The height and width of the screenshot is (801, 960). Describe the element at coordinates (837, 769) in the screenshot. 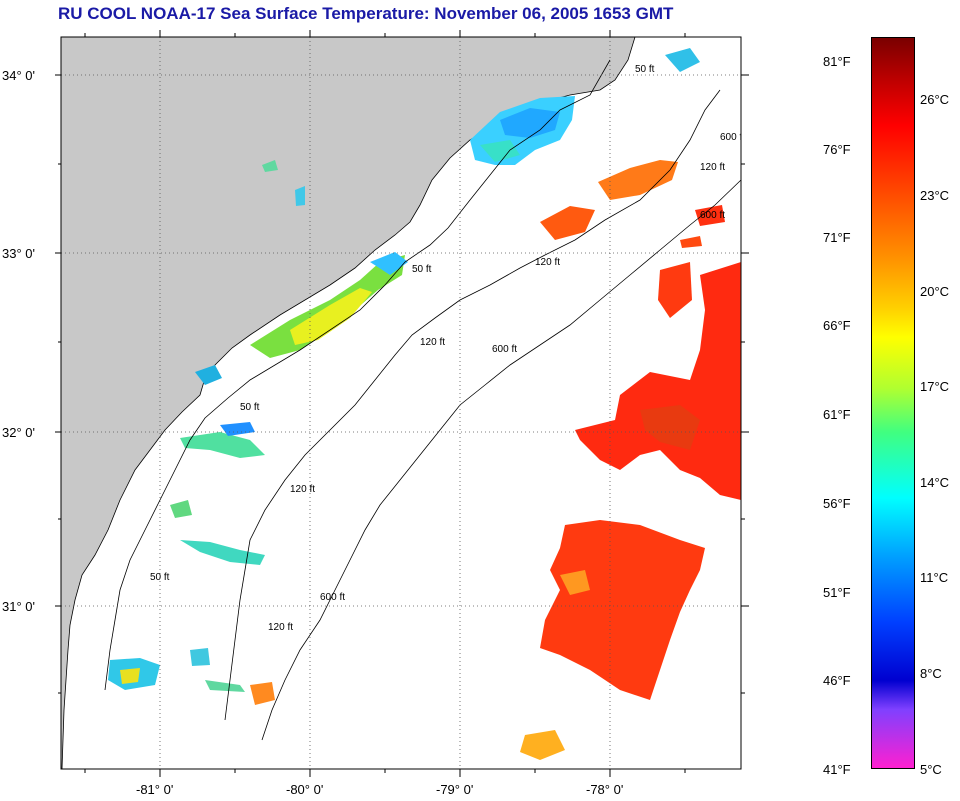

I see `colorbar-f-label: 41°F` at that location.